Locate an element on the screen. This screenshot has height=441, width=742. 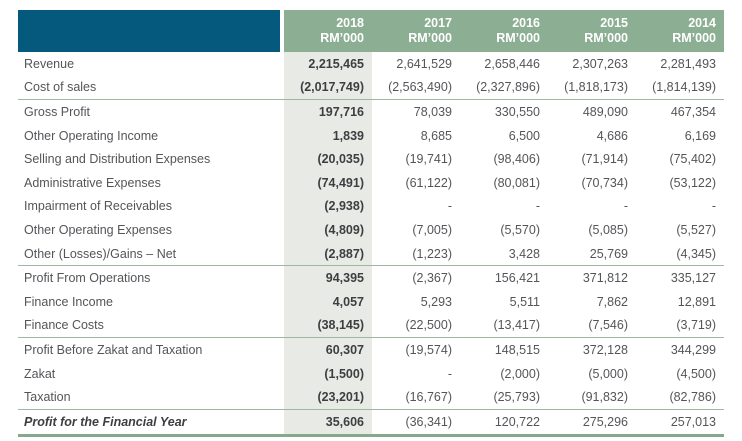
cell-value-2015: 371,812 is located at coordinates (605, 278).